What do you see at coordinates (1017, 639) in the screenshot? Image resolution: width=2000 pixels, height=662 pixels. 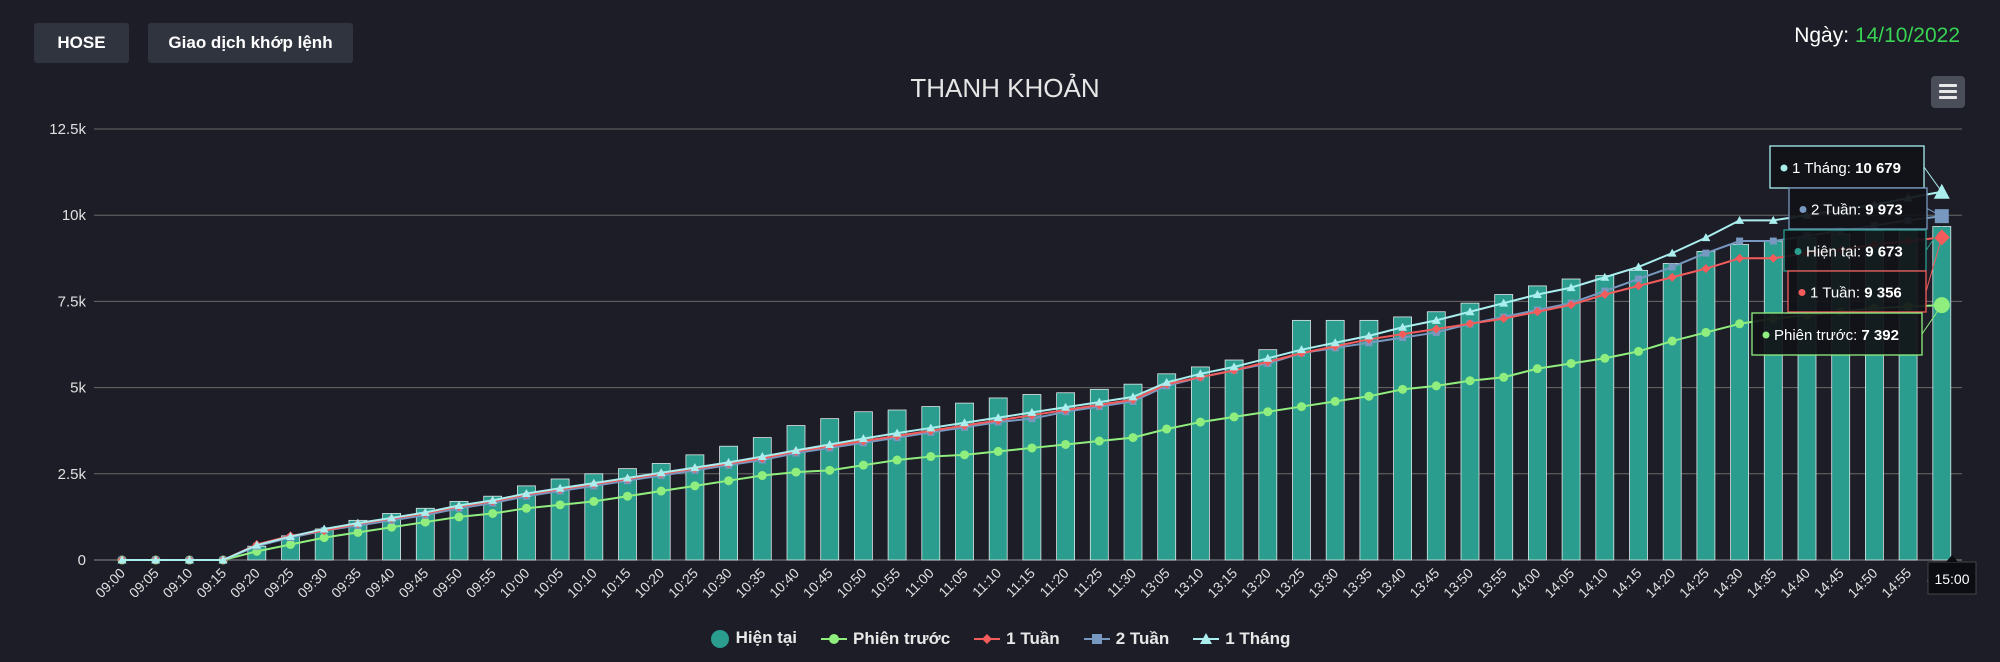 I see `legend-one-week: 1 Tuần` at bounding box center [1017, 639].